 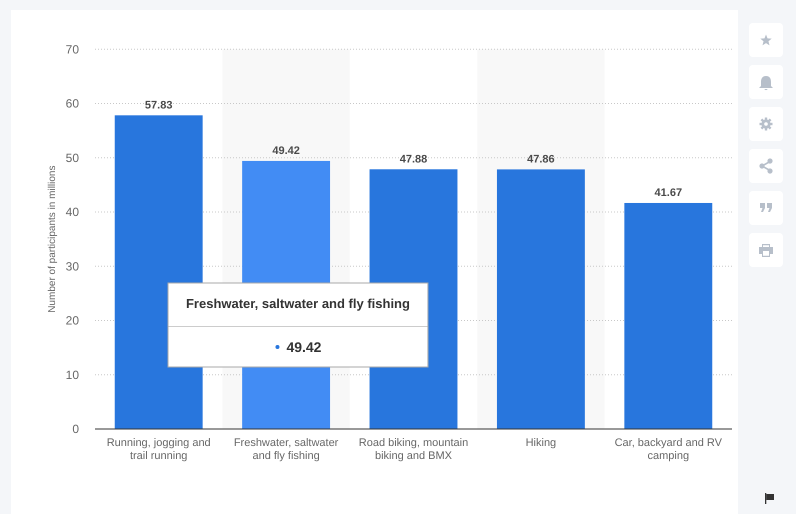 What do you see at coordinates (414, 159) in the screenshot?
I see `data-label: 47.88` at bounding box center [414, 159].